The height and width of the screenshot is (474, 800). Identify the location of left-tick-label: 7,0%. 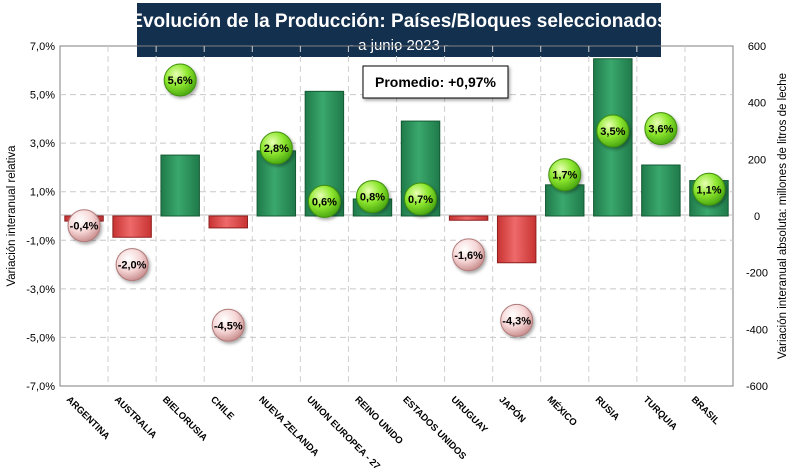
(42, 47).